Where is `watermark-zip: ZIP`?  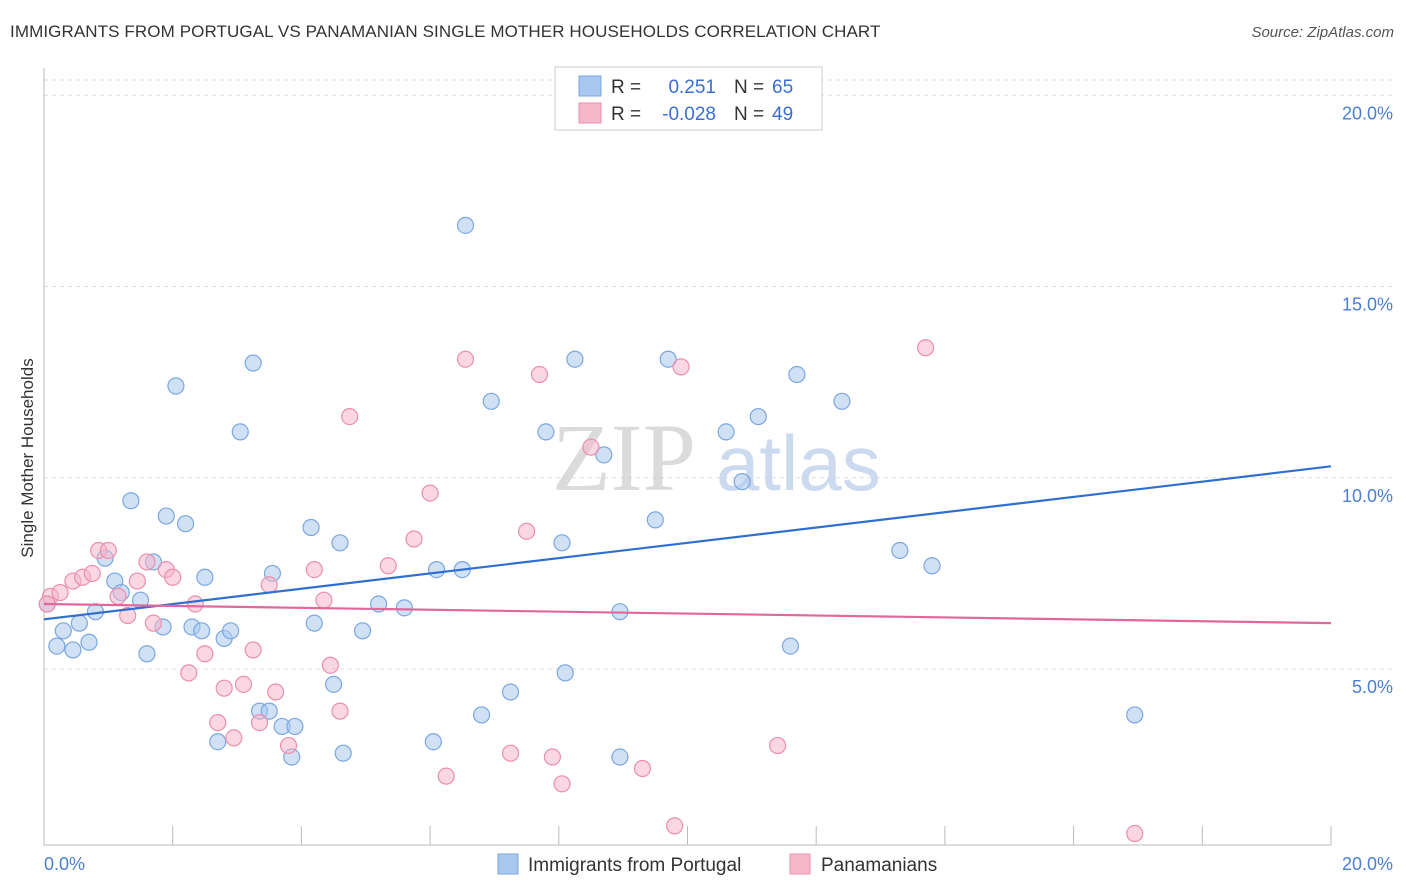 watermark-zip: ZIP is located at coordinates (624, 457).